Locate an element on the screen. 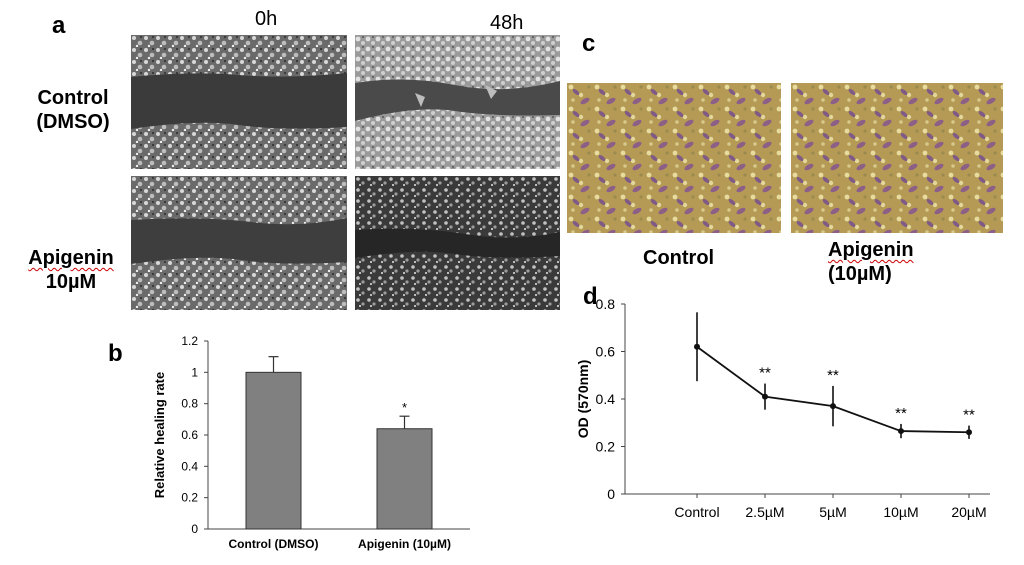 Image resolution: width=1024 pixels, height=565 pixels. micrograph-apigenin-48h is located at coordinates (457, 243).